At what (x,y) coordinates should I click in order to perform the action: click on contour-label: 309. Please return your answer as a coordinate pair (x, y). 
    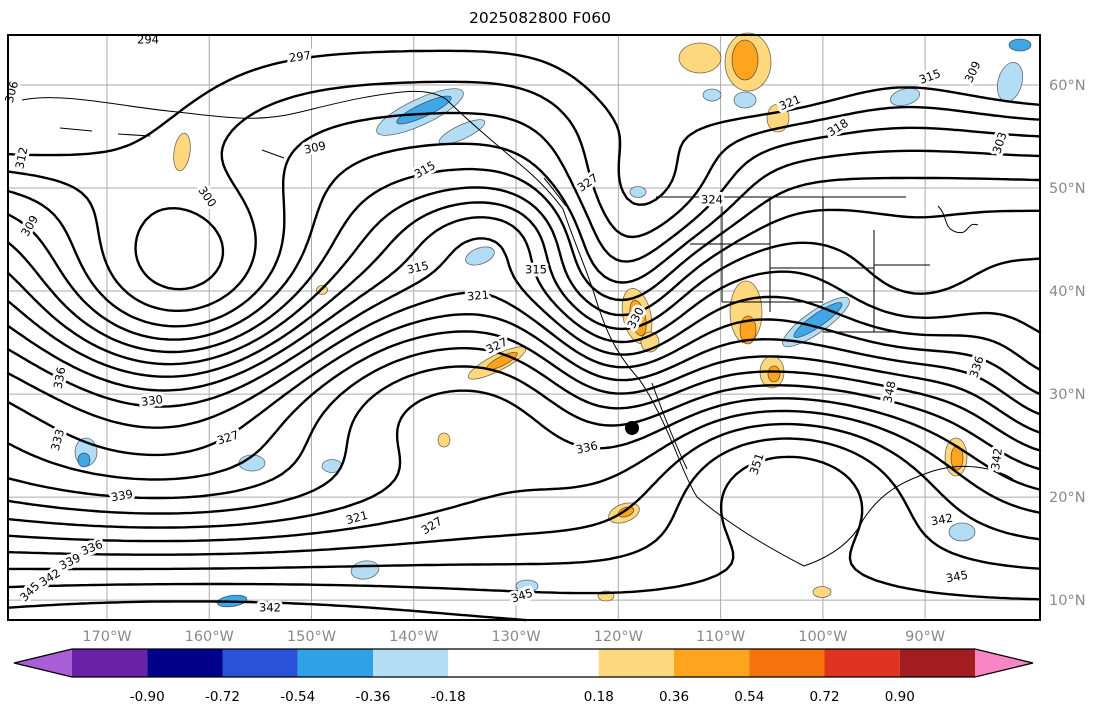
    Looking at the image, I should click on (29, 226).